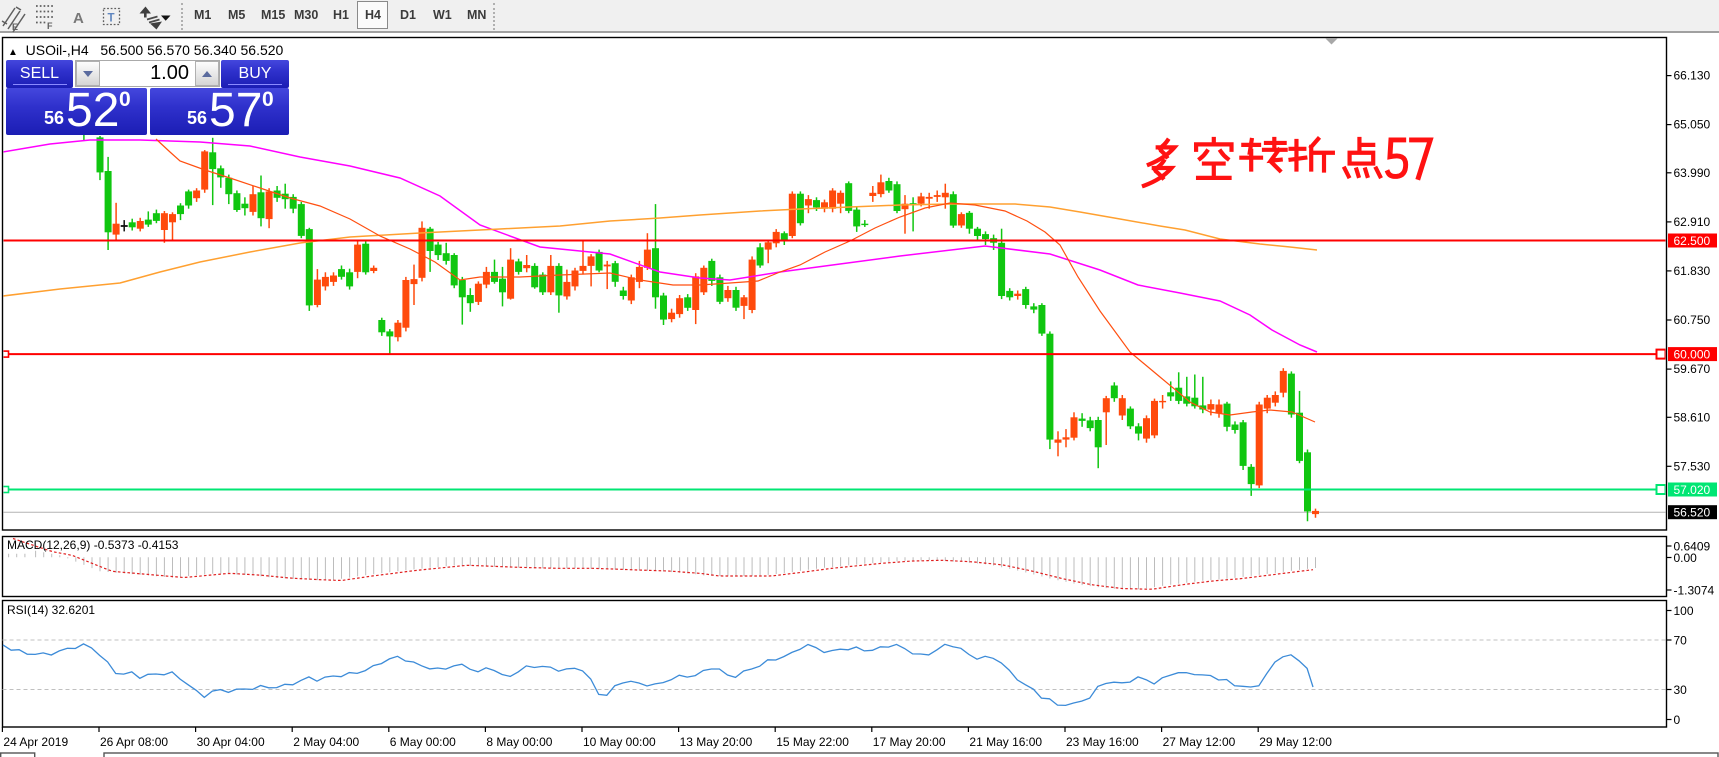 The image size is (1719, 757). What do you see at coordinates (423, 742) in the screenshot?
I see `svg-text: 6 May 00:00` at bounding box center [423, 742].